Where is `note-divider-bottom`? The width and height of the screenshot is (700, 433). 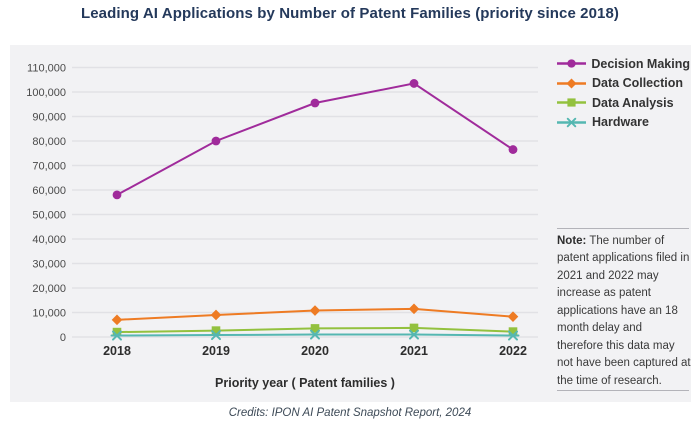
note-divider-bottom is located at coordinates (623, 390).